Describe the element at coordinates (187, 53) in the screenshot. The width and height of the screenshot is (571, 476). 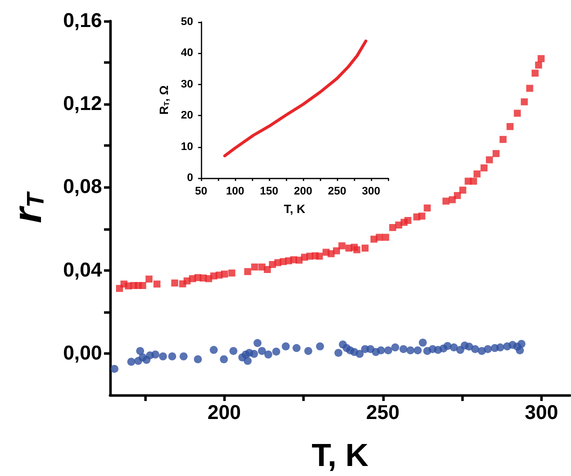
I see `y-tick-label: 40` at that location.